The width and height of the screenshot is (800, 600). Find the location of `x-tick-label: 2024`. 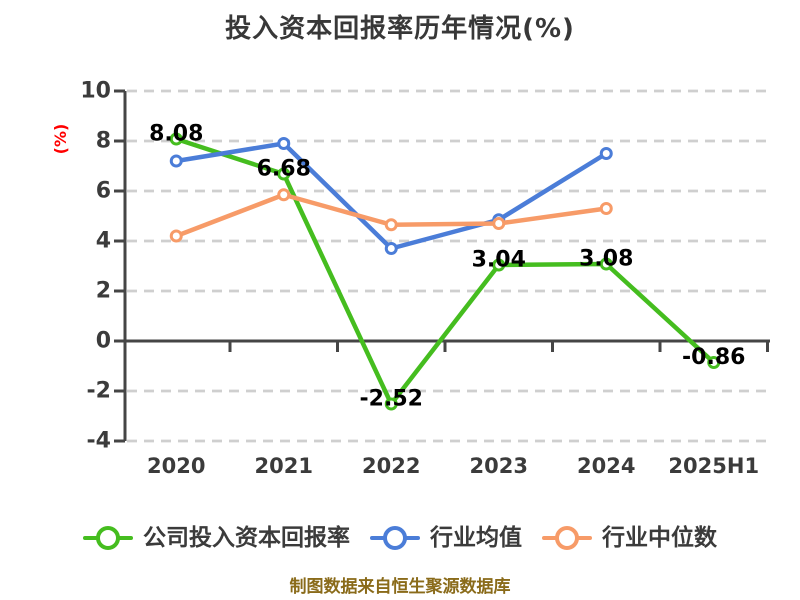

x-tick-label: 2024 is located at coordinates (606, 466).